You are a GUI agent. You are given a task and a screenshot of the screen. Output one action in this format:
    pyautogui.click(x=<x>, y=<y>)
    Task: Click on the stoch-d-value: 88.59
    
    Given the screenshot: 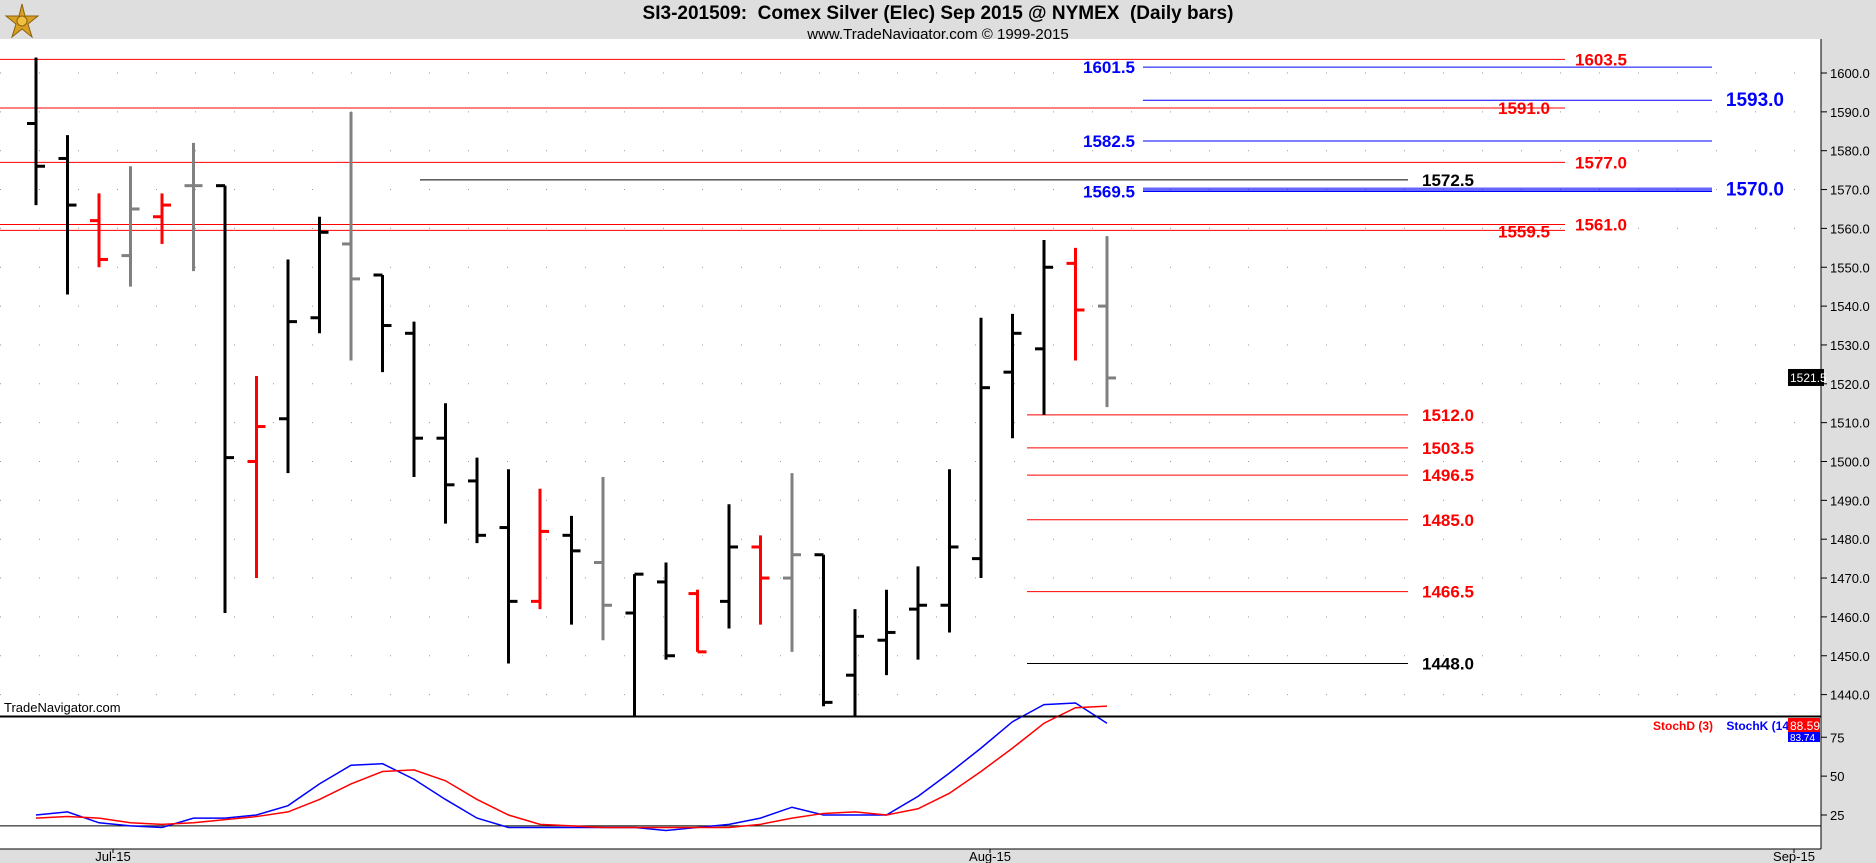 What is the action you would take?
    pyautogui.click(x=1805, y=726)
    